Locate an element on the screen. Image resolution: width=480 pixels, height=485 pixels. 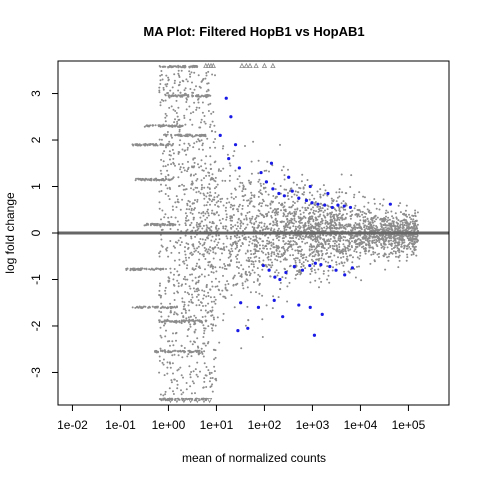
y-tick-label: 2 is located at coordinates (36, 139).